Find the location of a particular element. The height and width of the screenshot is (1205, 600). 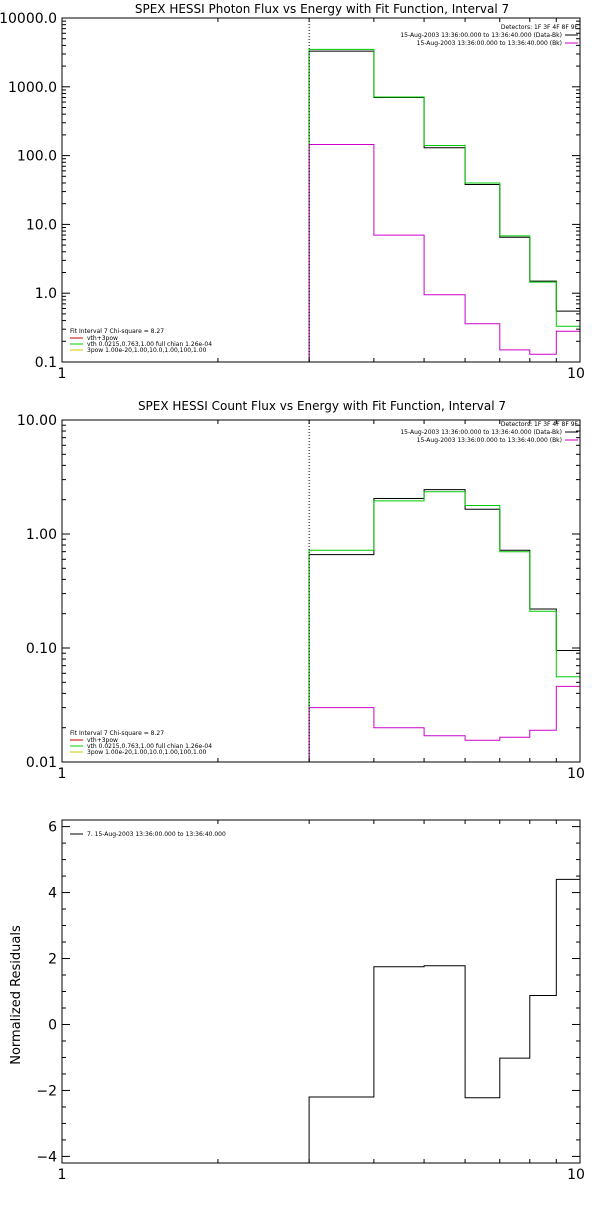

y-tick-label: 6 is located at coordinates (52, 828).